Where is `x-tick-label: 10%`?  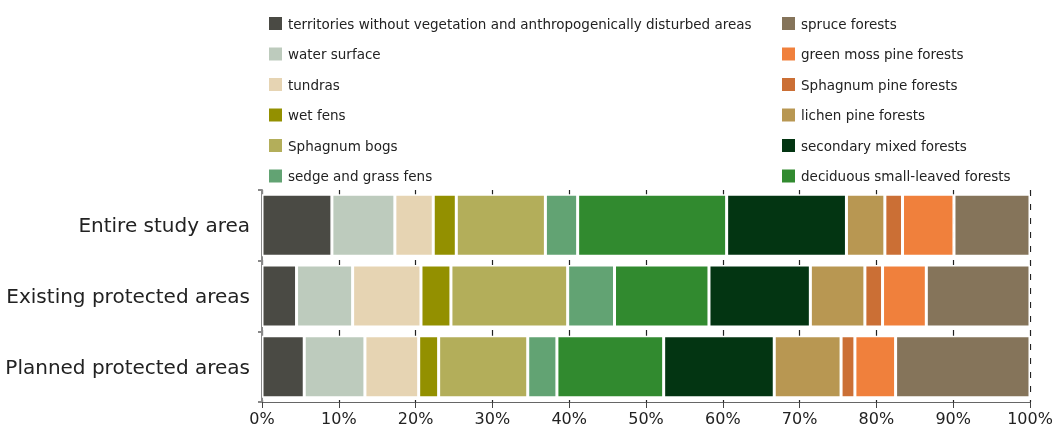 x-tick-label: 10% is located at coordinates (339, 418).